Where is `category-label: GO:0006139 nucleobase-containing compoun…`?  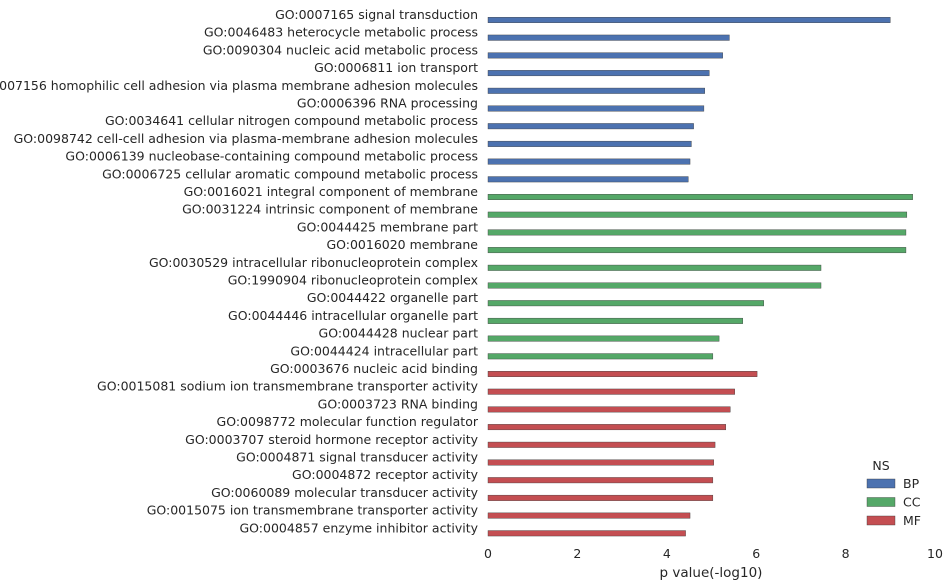 category-label: GO:0006139 nucleobase-containing compoun… is located at coordinates (271, 156).